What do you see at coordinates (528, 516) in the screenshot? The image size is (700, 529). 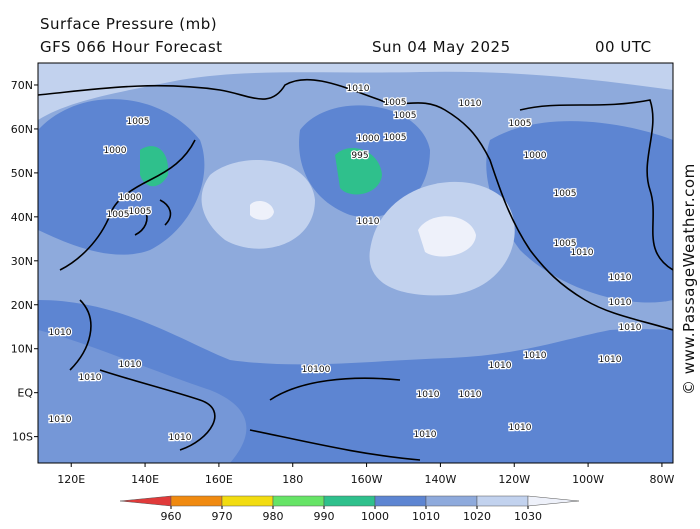 I see `colorbar-label: 1030` at bounding box center [528, 516].